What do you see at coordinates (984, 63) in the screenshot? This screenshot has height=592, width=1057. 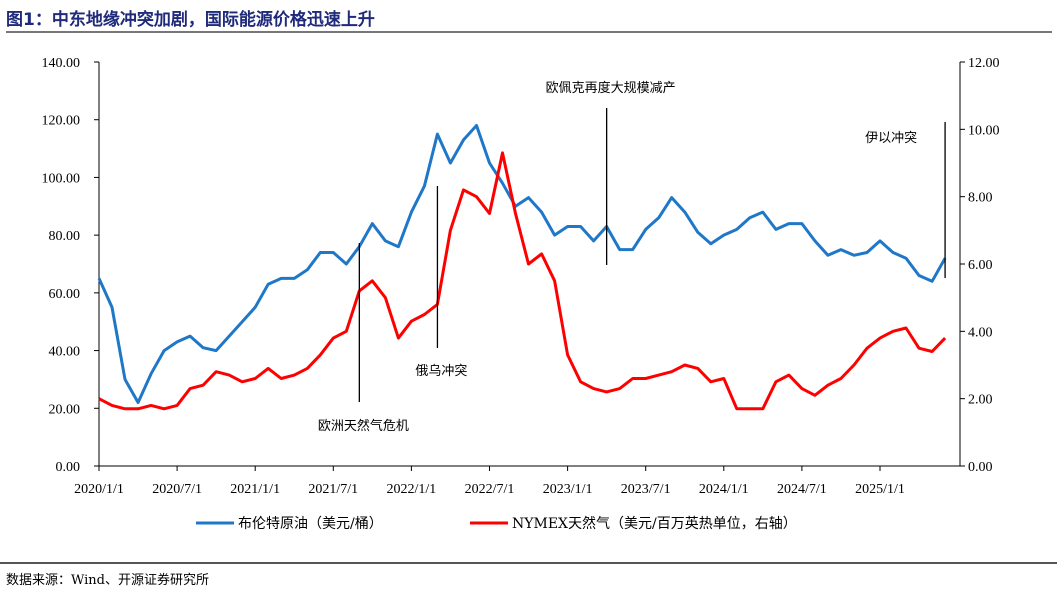 I see `right-tick-label: 12.00` at bounding box center [984, 63].